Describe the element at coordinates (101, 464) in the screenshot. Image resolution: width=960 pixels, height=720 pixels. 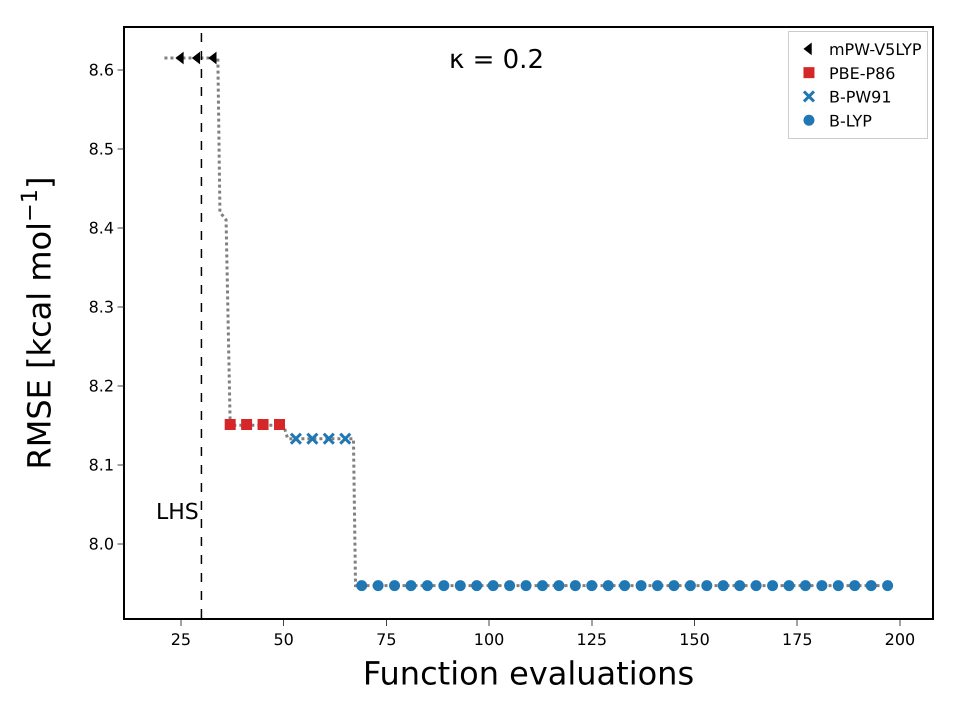
I see `y-tick-label: 8.1` at that location.